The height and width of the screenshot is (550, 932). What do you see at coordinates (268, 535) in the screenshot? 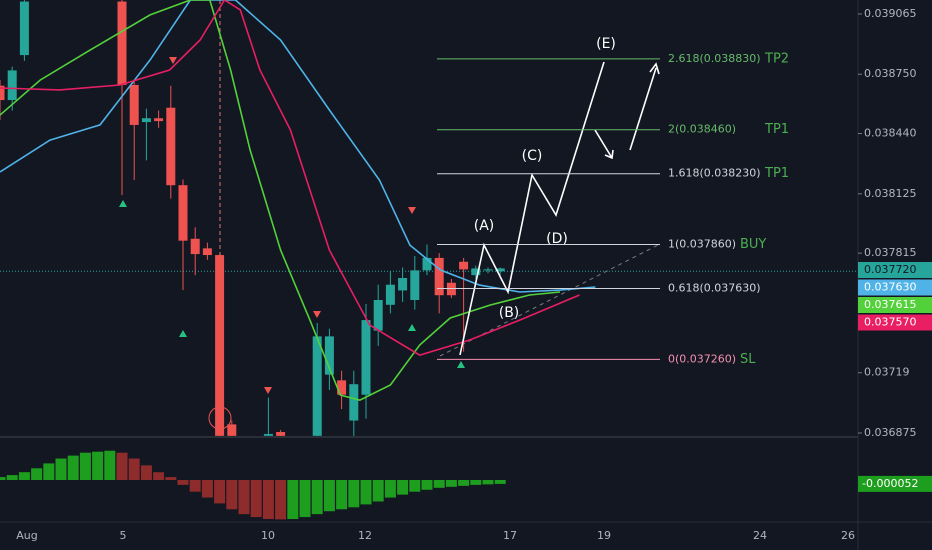
I see `x-tick-label: 10` at bounding box center [268, 535].